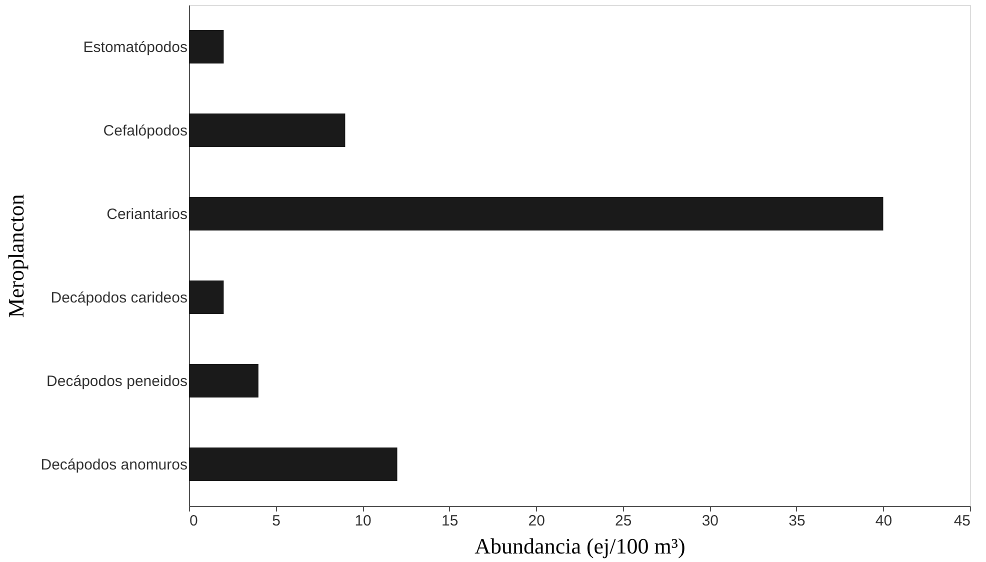 The width and height of the screenshot is (986, 562). What do you see at coordinates (536, 521) in the screenshot?
I see `x-tick-label: 20` at bounding box center [536, 521].